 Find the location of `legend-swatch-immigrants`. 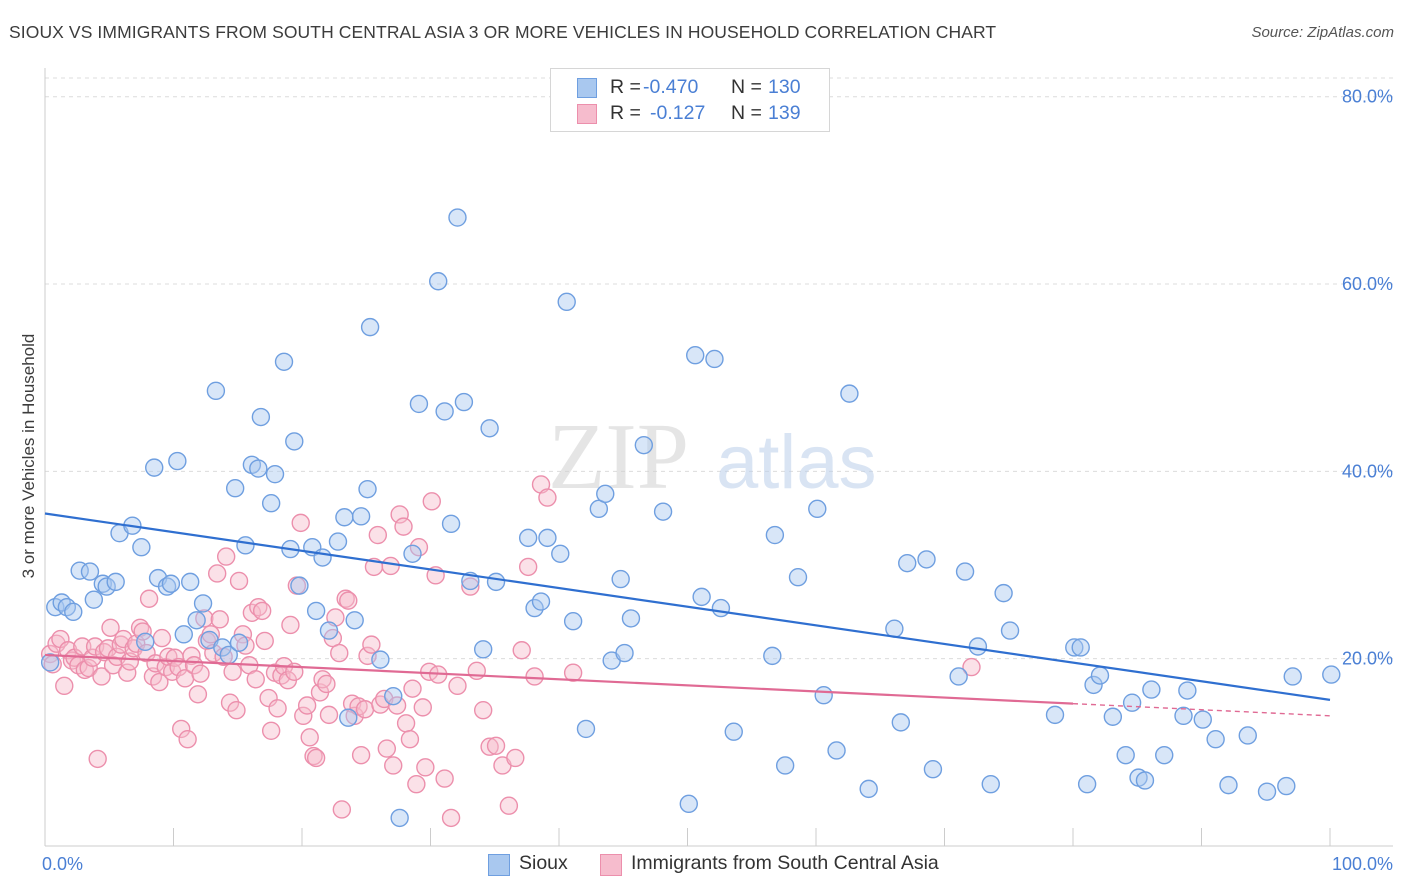

legend-swatch-immigrants is located at coordinates (587, 114).